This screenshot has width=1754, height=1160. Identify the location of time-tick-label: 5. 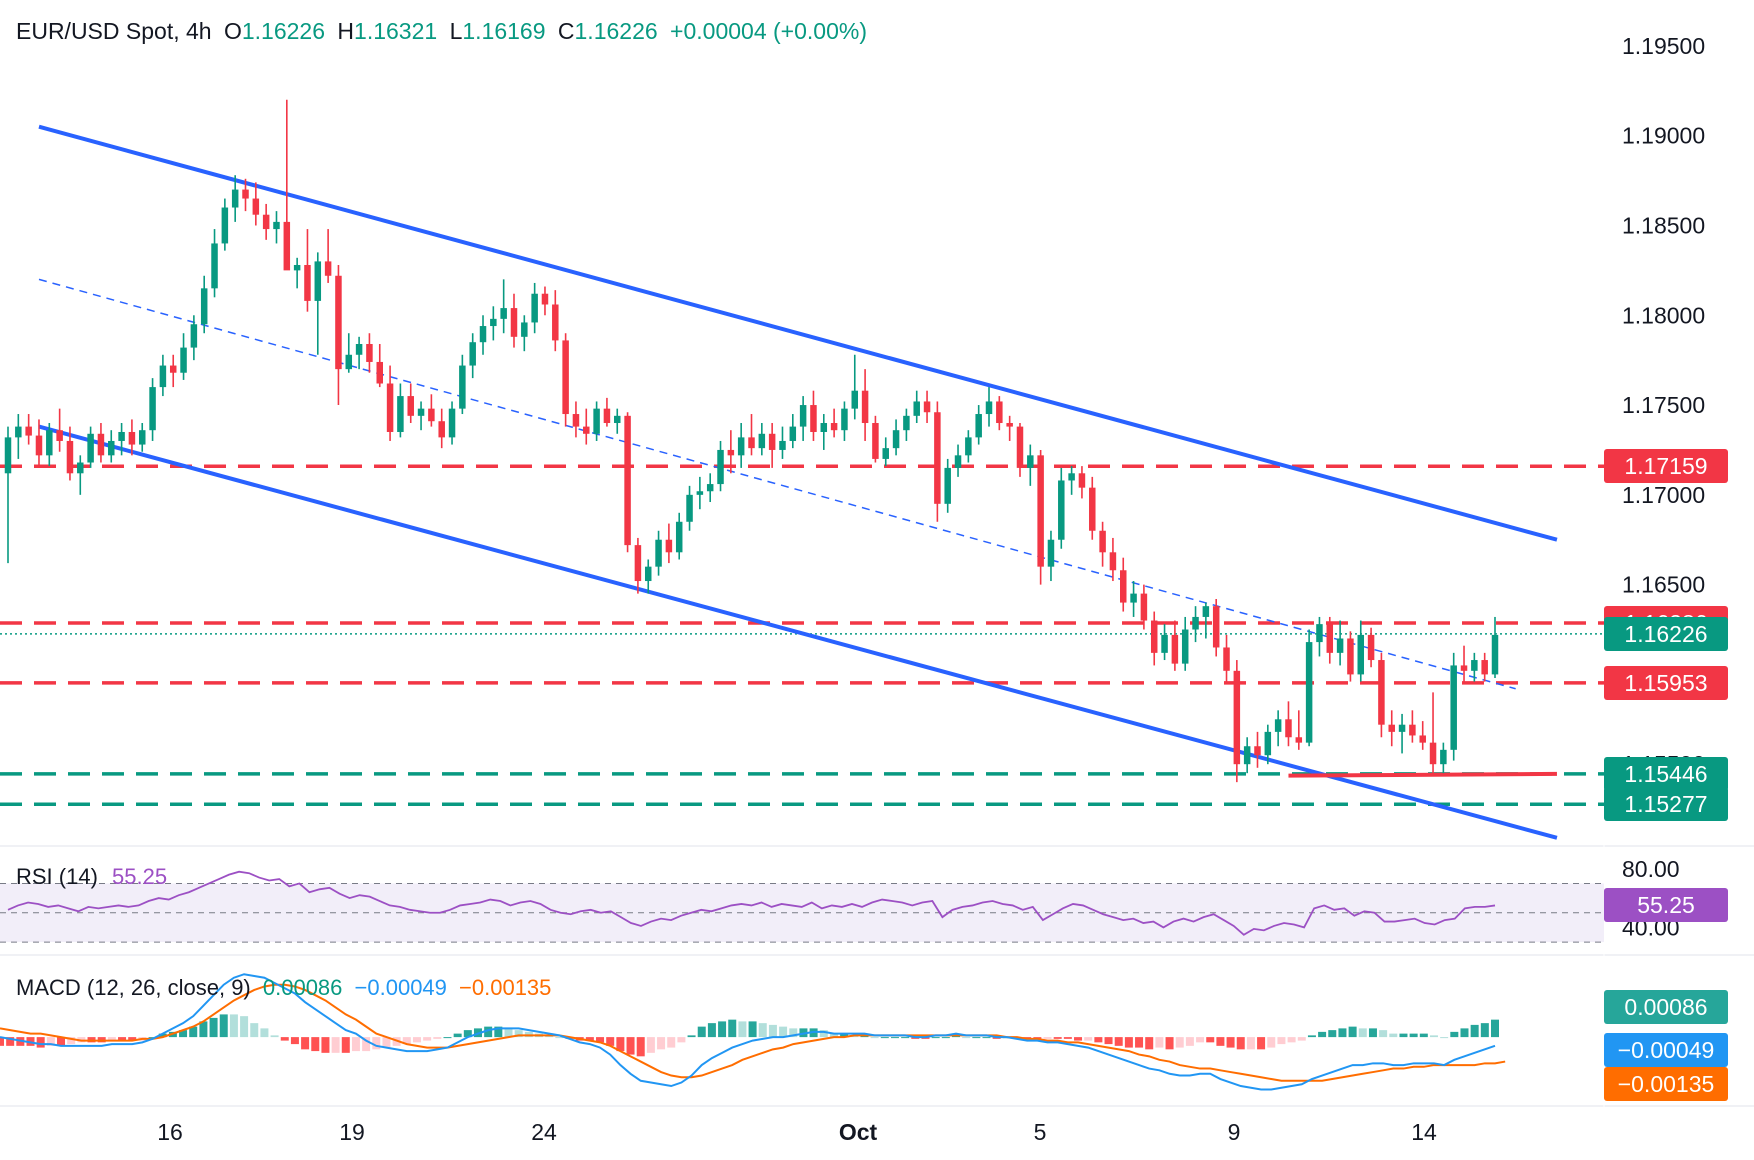
(1040, 1132).